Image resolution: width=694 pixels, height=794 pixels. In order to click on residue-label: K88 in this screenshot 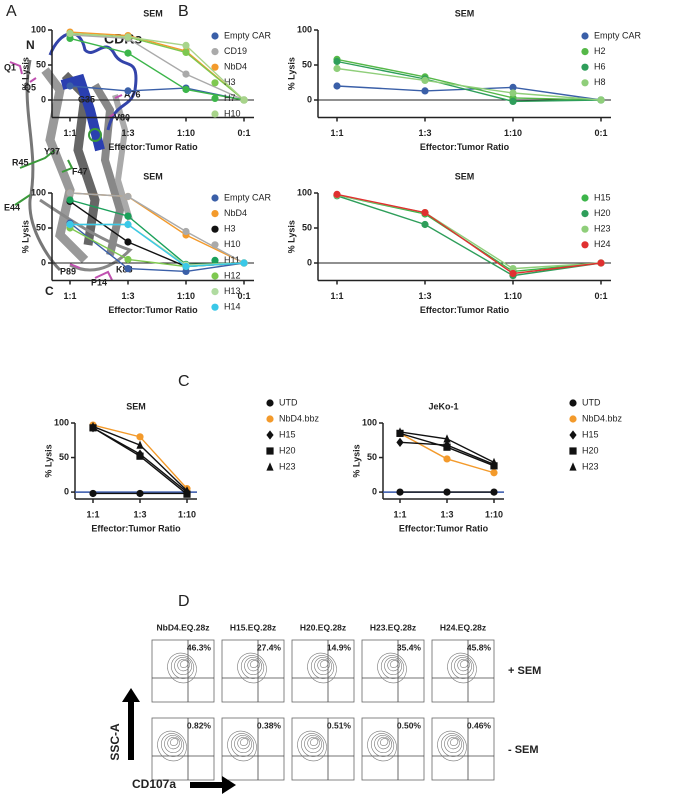, I will do `click(124, 269)`.